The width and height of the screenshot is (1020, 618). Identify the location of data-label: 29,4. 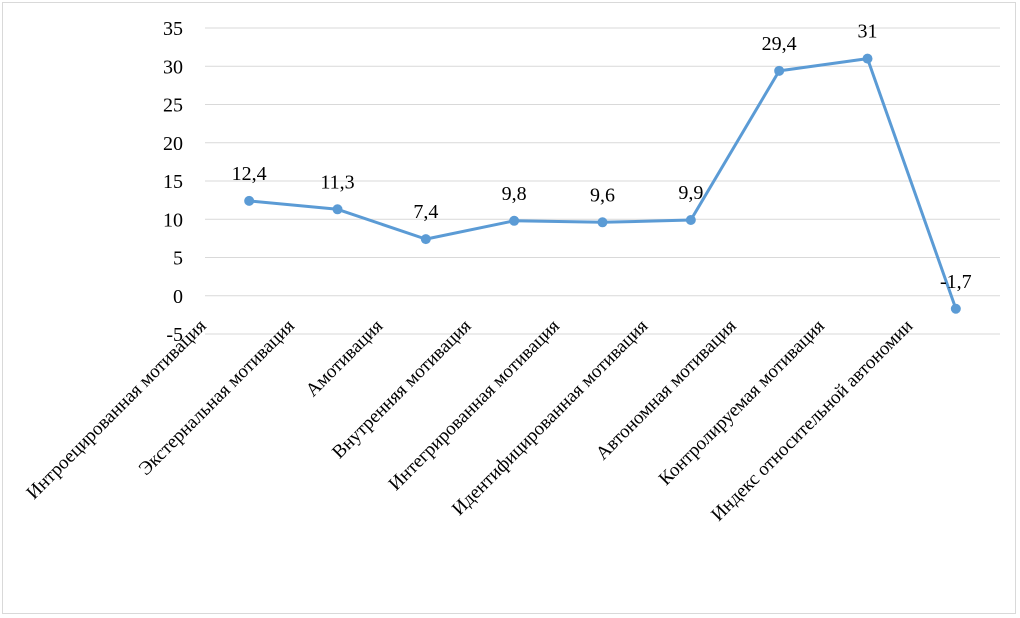
(779, 44).